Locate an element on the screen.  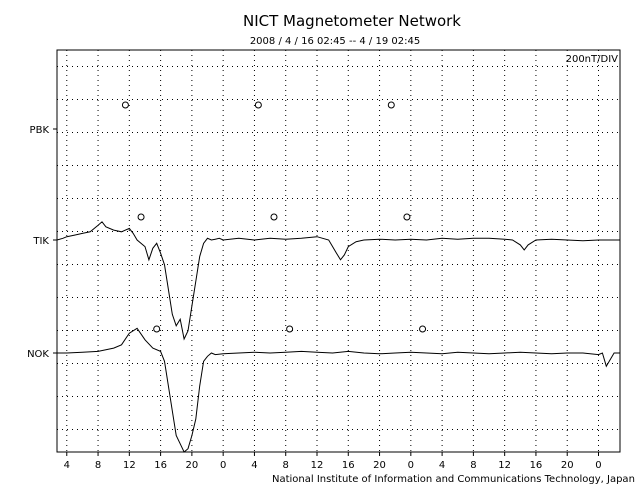
station-label: TIK is located at coordinates (40, 241).